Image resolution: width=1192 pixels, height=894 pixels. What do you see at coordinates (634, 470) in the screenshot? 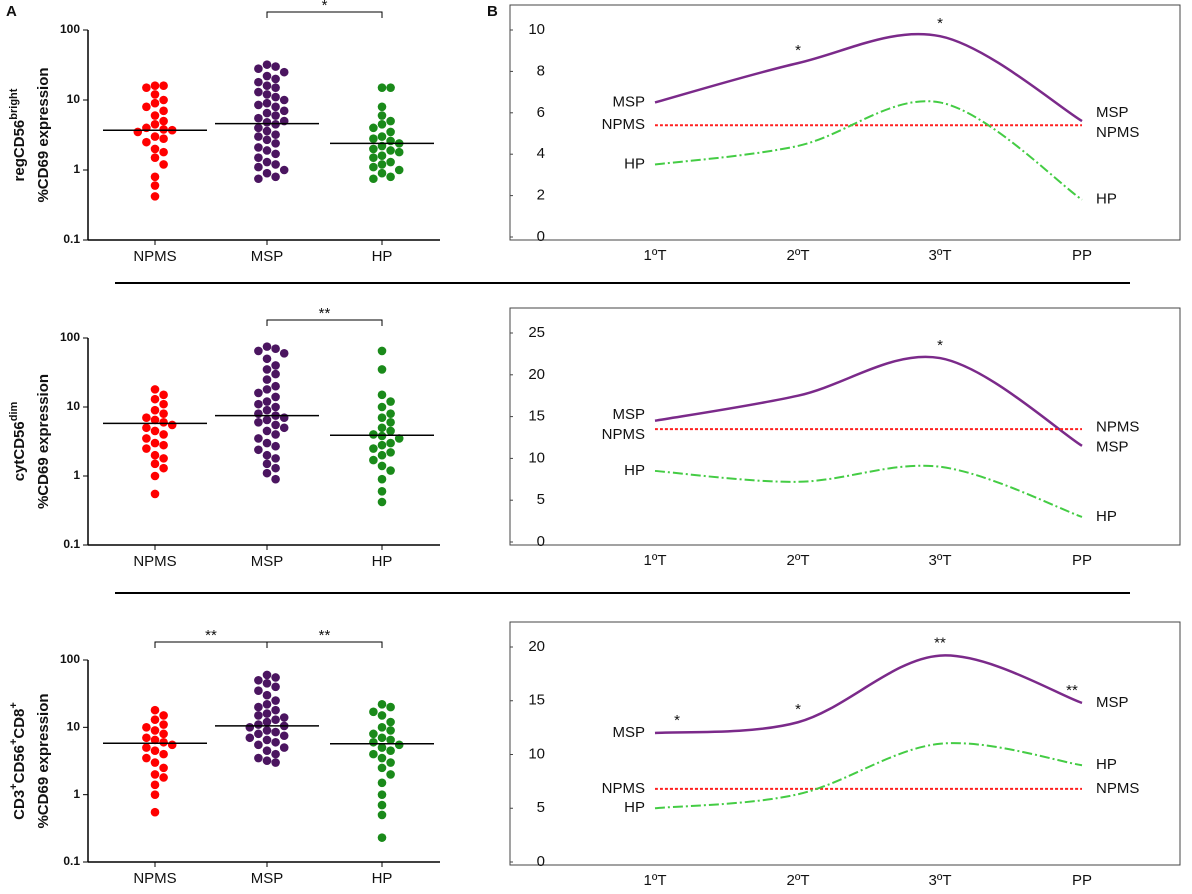
I see `series-label: HP` at bounding box center [634, 470].